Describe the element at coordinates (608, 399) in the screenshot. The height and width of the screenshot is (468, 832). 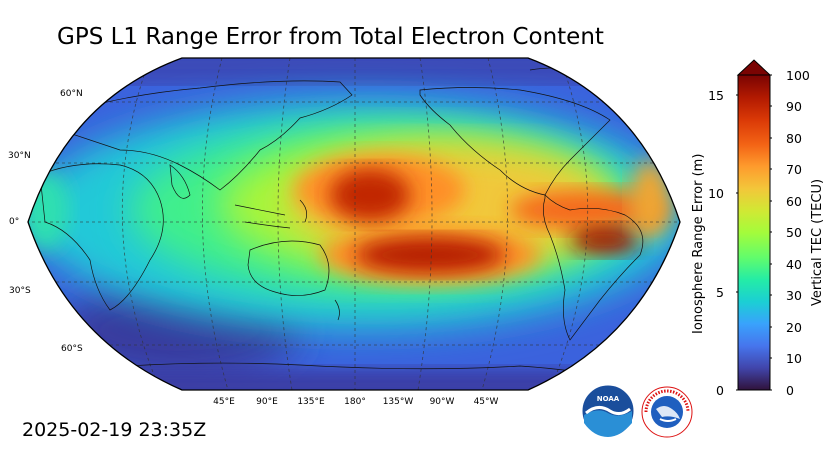
I see `noaa-logo-text: NOAA` at that location.